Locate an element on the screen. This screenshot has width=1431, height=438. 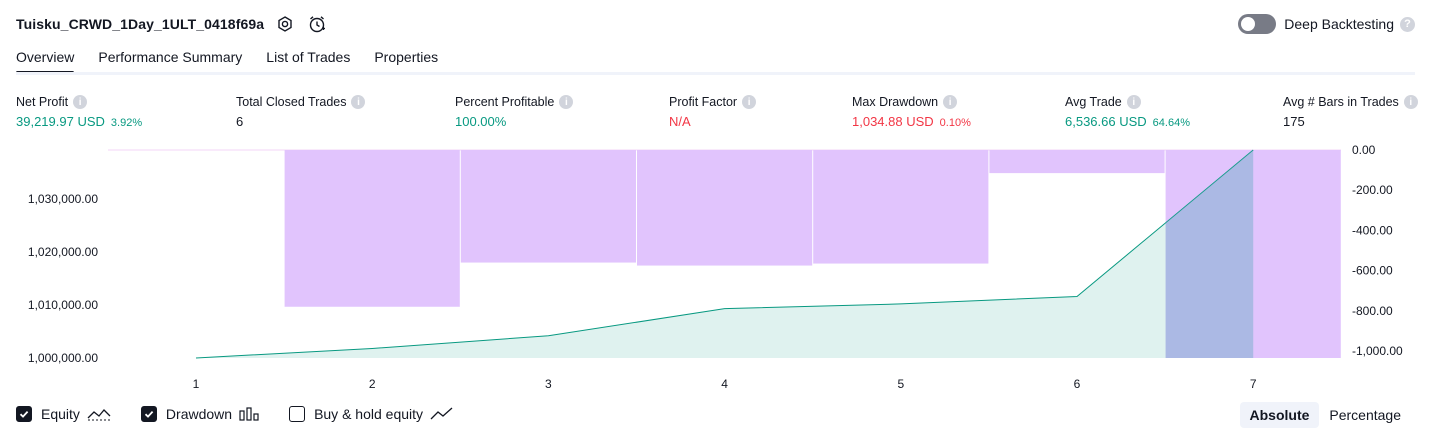
drawdown-label: Drawdown is located at coordinates (199, 414).